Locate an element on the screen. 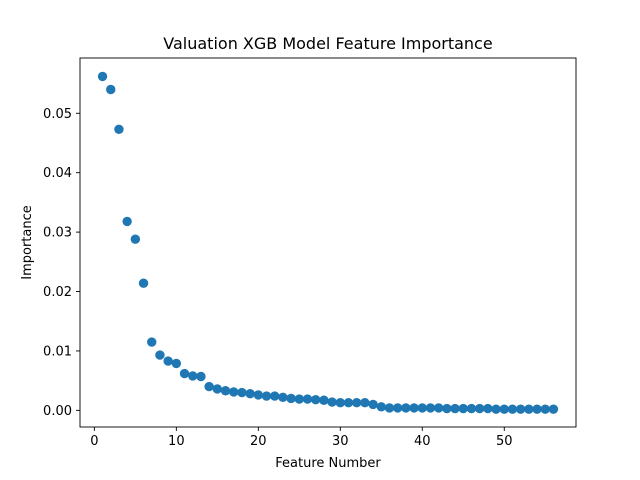 Image resolution: width=640 pixels, height=480 pixels. y-axis: 0.00 0.01 0.02 0.03 0.04 0.05 is located at coordinates (61, 263).